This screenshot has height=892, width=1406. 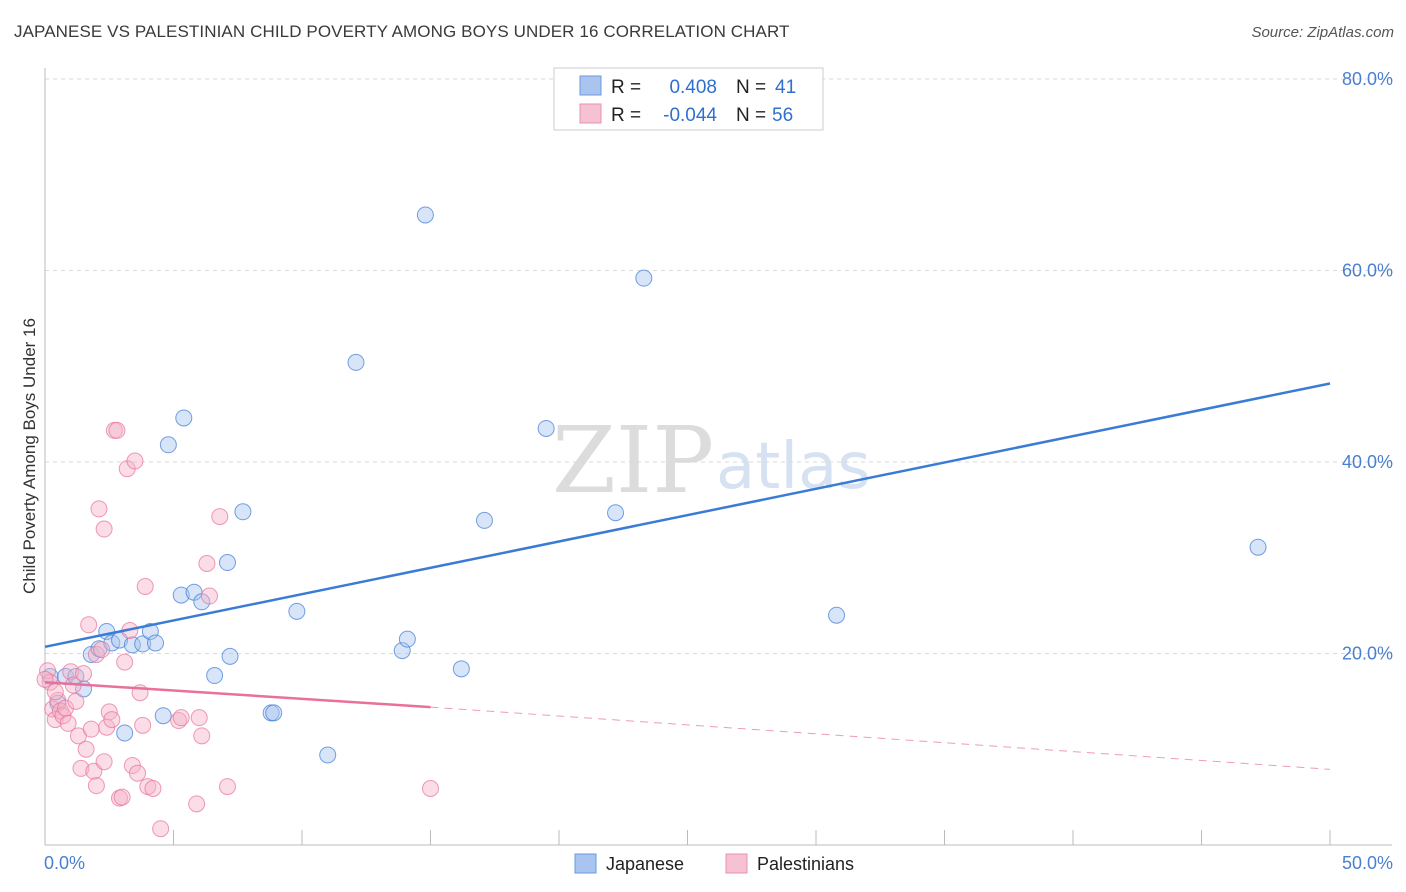 What do you see at coordinates (880, 738) in the screenshot?
I see `trend-line-palestinians-extension` at bounding box center [880, 738].